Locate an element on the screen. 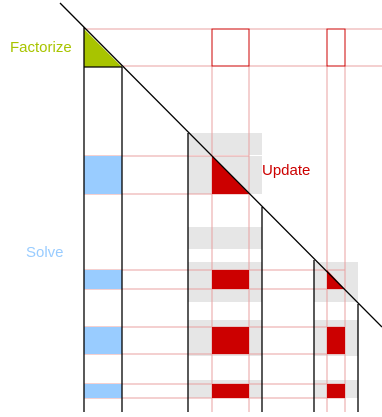 The width and height of the screenshot is (382, 417). solve-label: Solve is located at coordinates (45, 252).